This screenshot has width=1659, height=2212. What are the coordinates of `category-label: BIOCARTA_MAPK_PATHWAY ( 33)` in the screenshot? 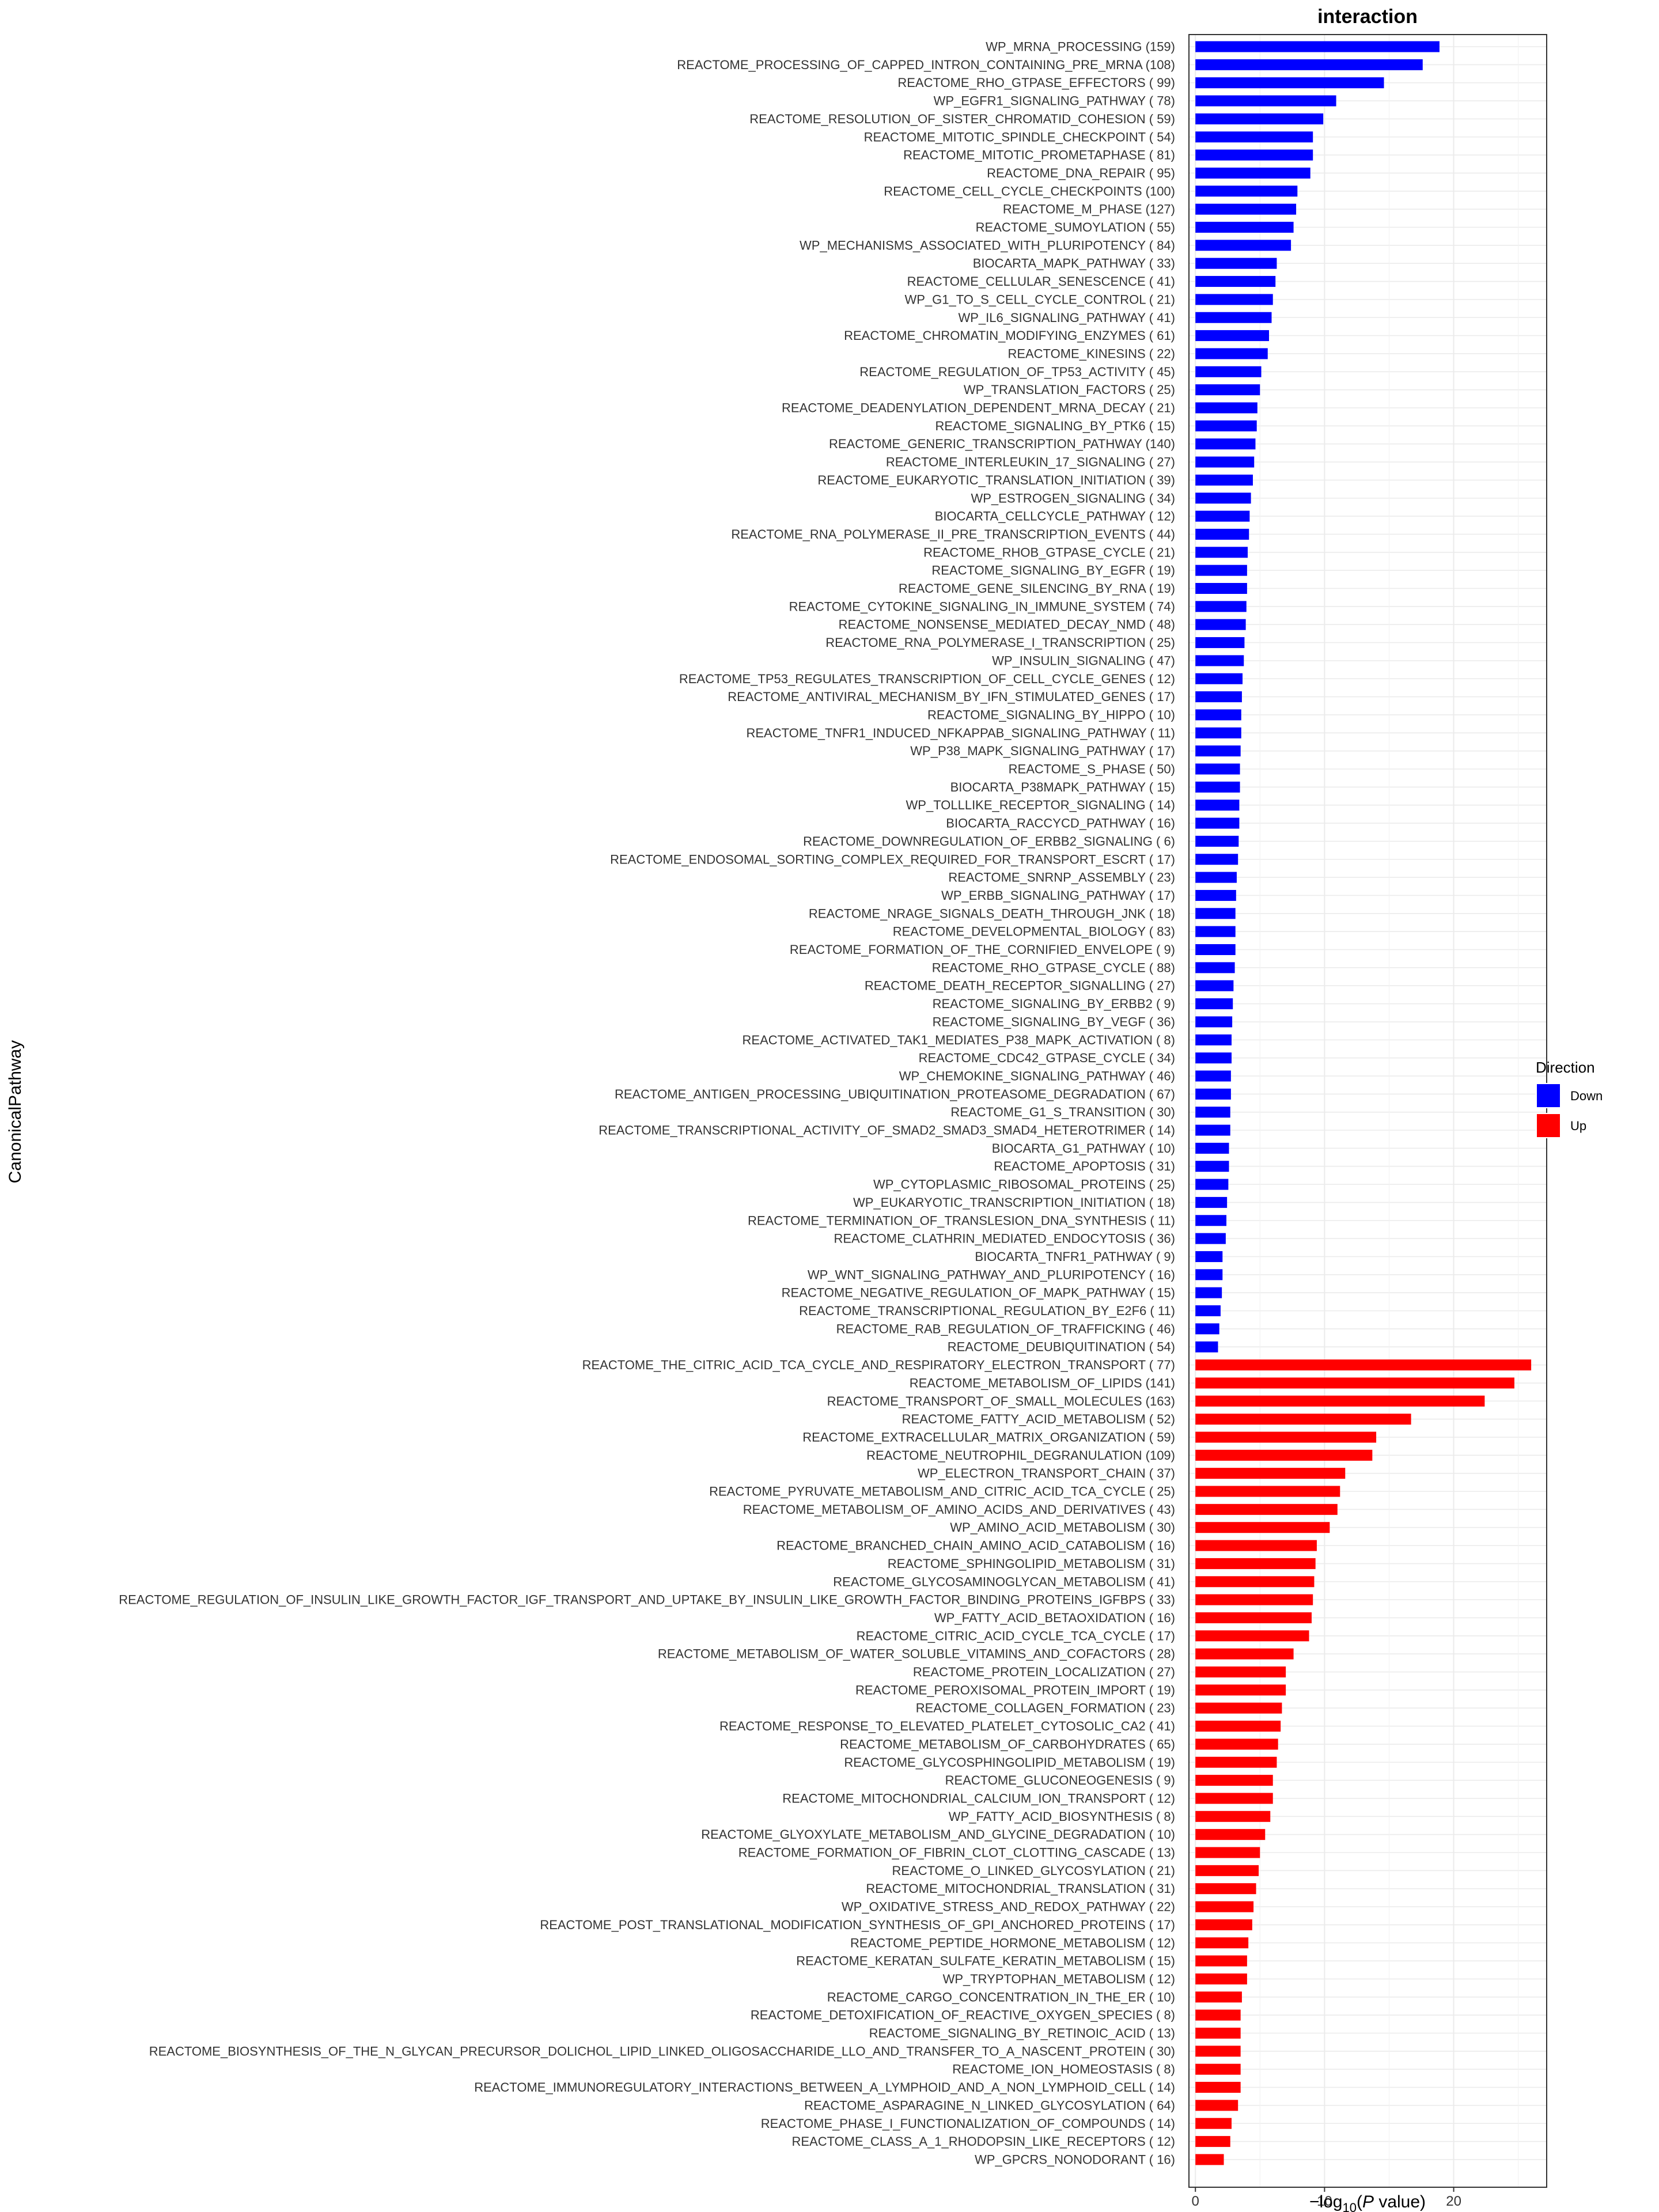 It's located at (1074, 263).